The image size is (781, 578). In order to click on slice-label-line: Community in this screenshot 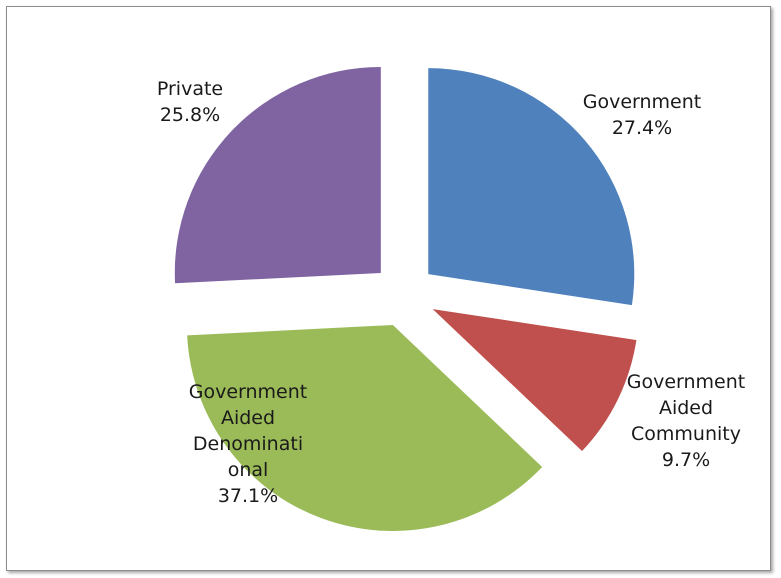, I will do `click(686, 434)`.